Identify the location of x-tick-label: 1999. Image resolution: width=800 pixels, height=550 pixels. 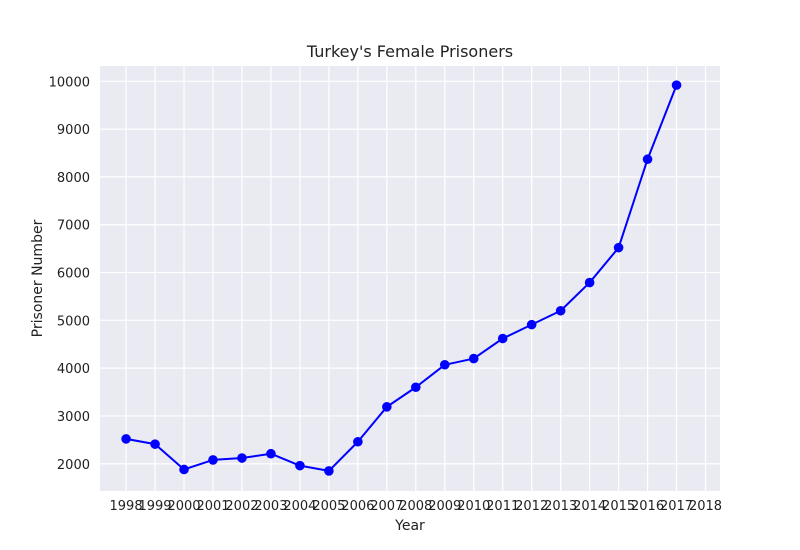
(154, 506).